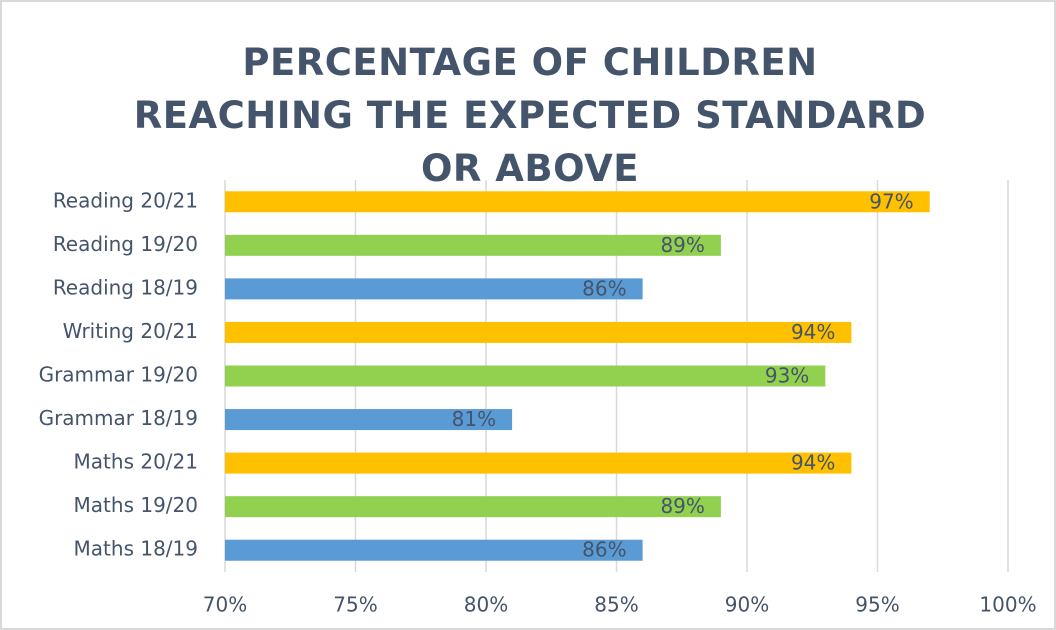 The height and width of the screenshot is (630, 1056). What do you see at coordinates (136, 462) in the screenshot?
I see `y-tick-label: Maths 20/21` at bounding box center [136, 462].